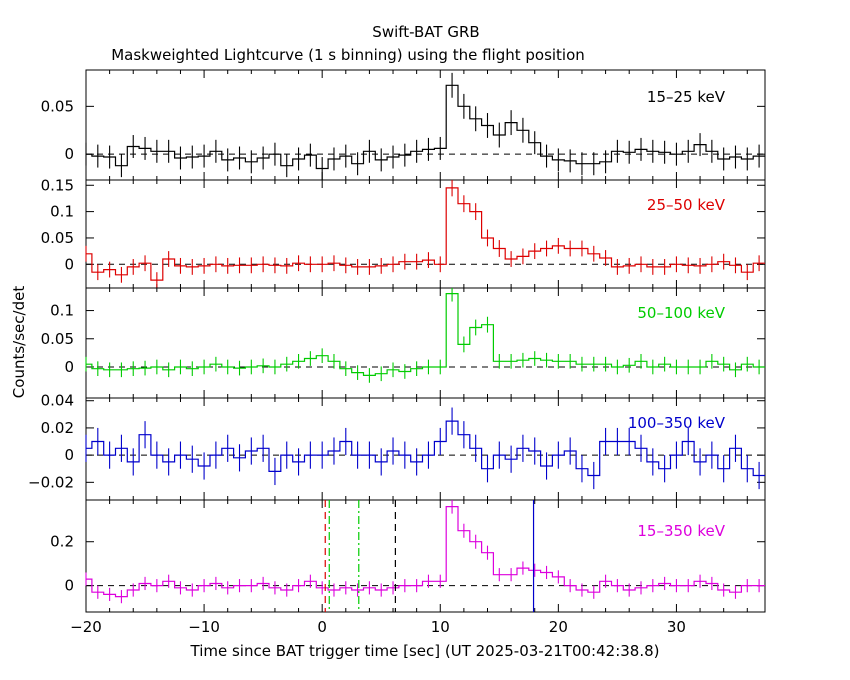 This screenshot has height=680, width=850. What do you see at coordinates (204, 627) in the screenshot?
I see `x-tick-label: −10` at bounding box center [204, 627].